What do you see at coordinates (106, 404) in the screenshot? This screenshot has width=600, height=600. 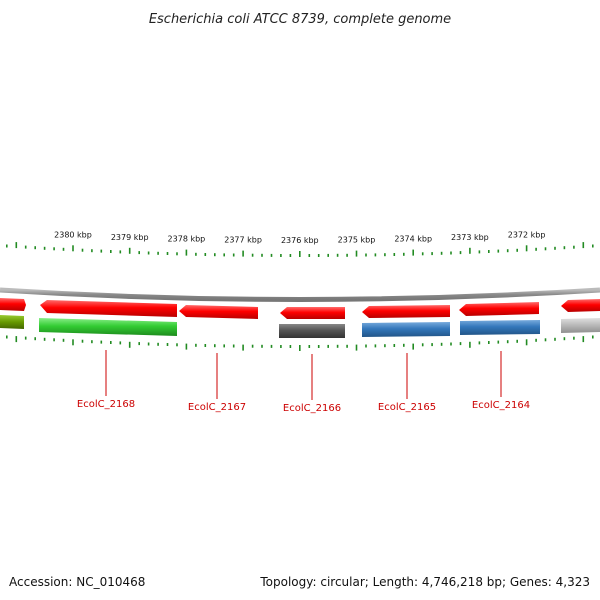 I see `gene-label-ecolc-2168: EcolC_2168` at bounding box center [106, 404].